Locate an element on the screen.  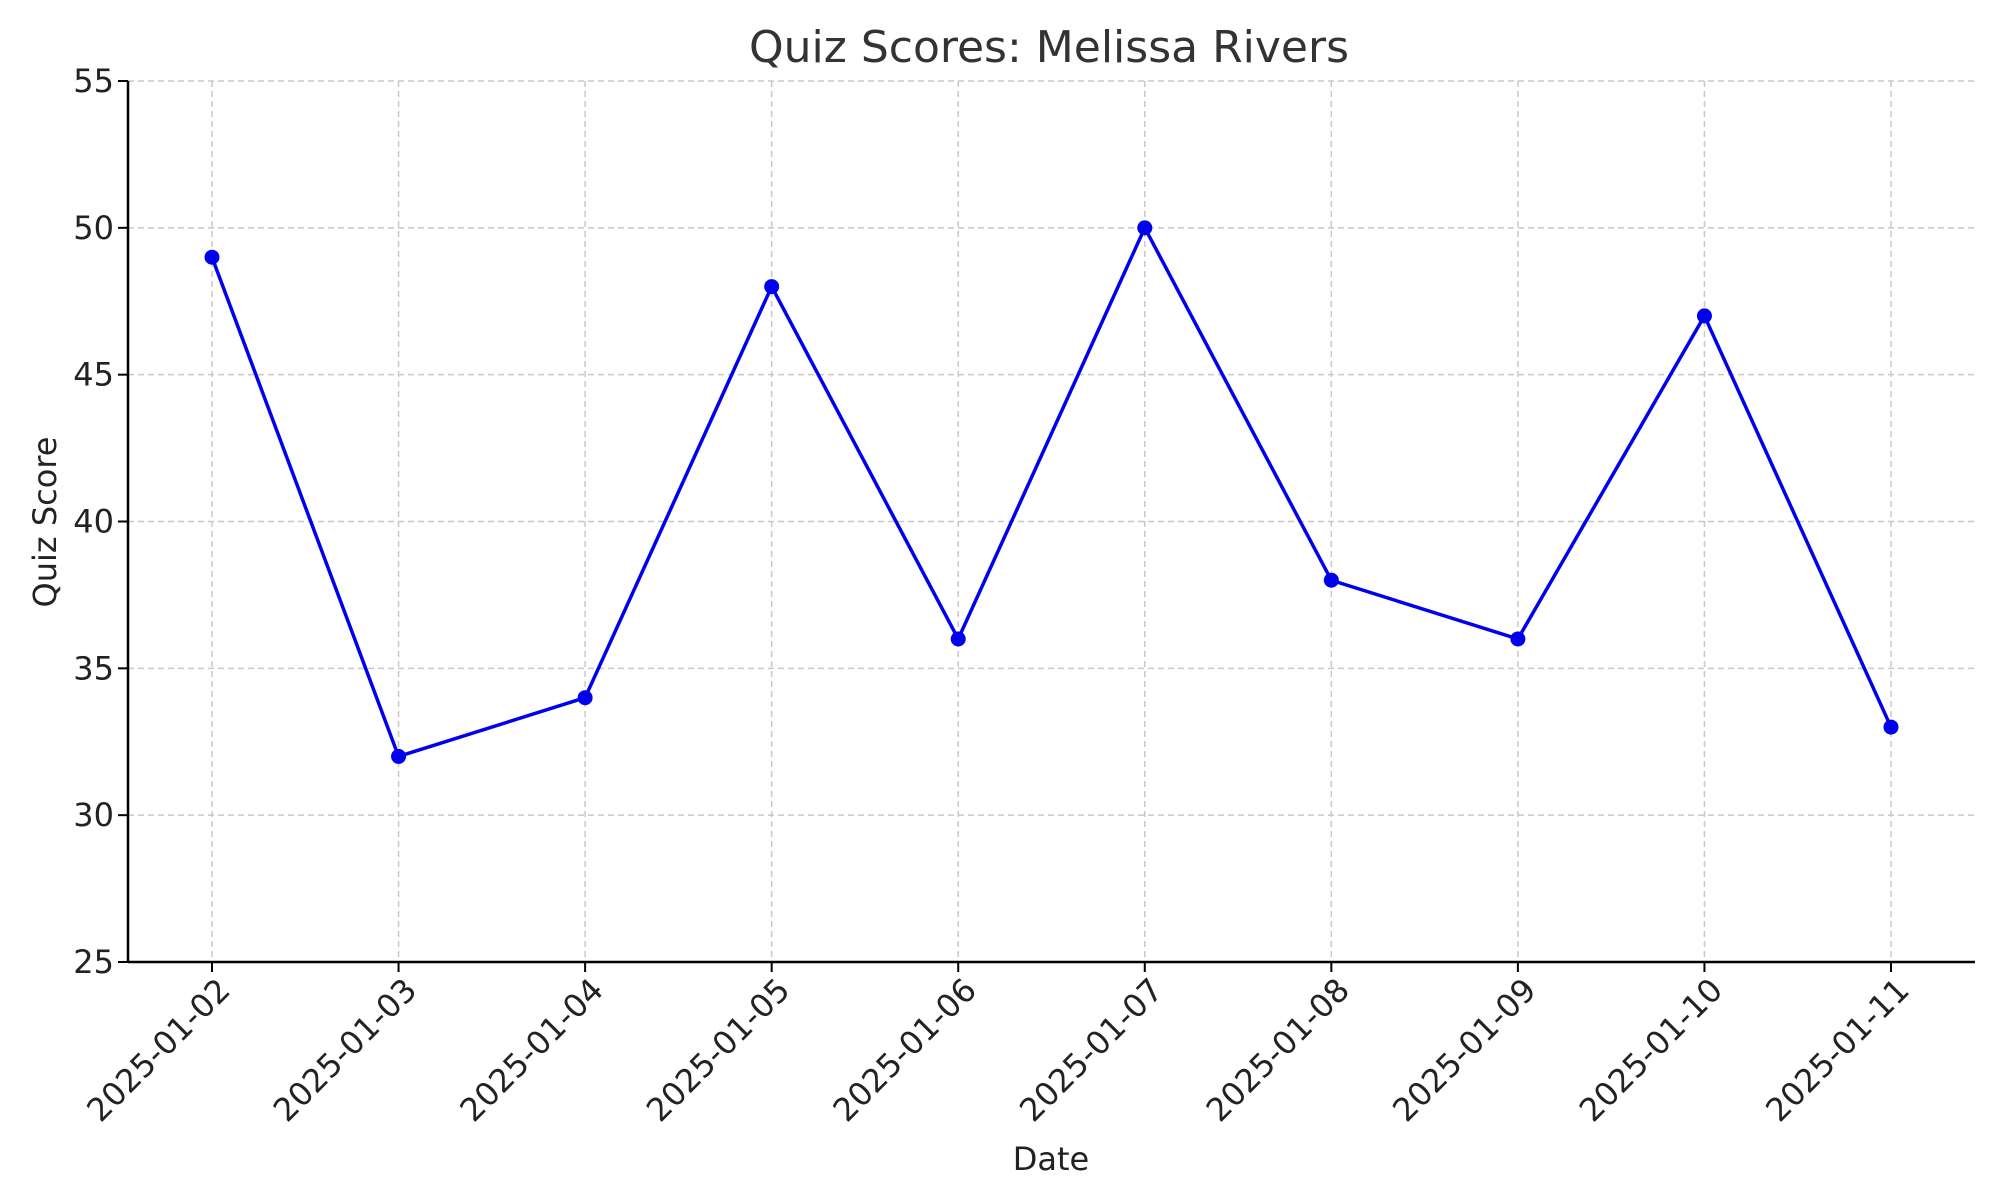
x-tick-label: 2025-01-07 is located at coordinates (1091, 1050).